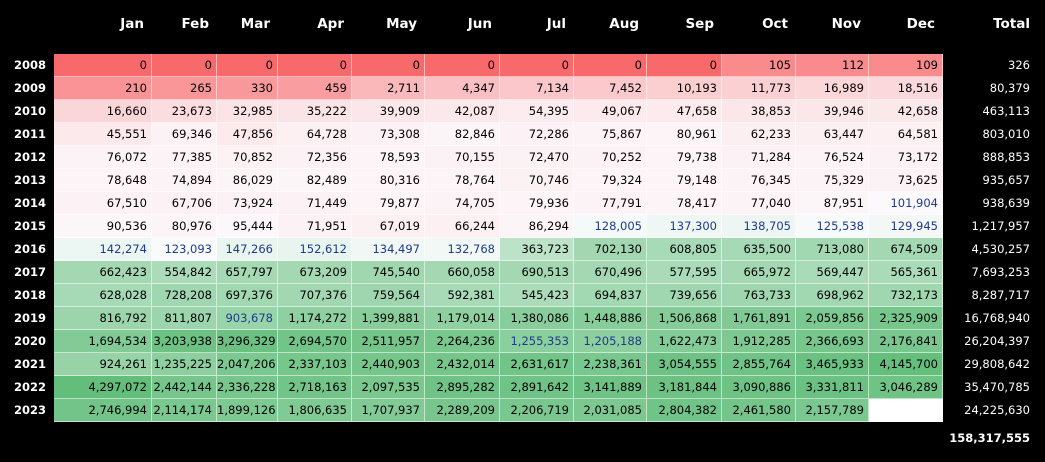 The image size is (1045, 462). I want to click on cell-2008-jun: 0, so click(462, 65).